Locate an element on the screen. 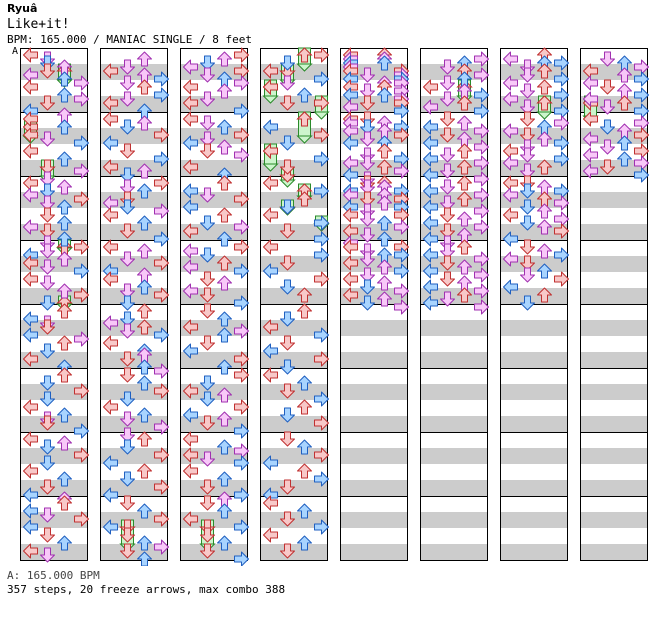 The height and width of the screenshot is (620, 672). section-marker: A is located at coordinates (15, 51).